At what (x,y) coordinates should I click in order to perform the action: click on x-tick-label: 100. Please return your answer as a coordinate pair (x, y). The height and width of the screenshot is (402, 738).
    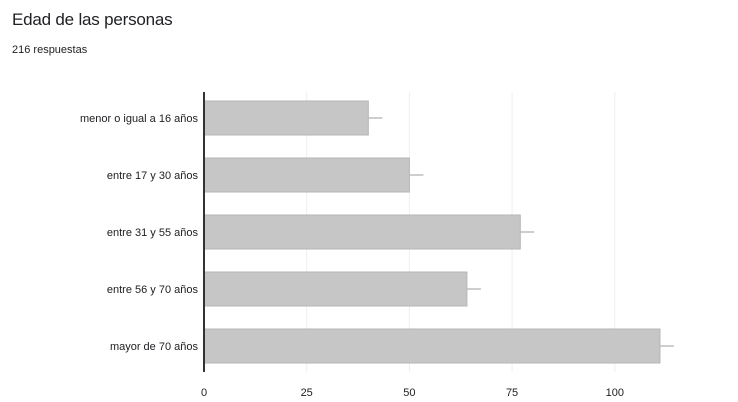
    Looking at the image, I should click on (615, 393).